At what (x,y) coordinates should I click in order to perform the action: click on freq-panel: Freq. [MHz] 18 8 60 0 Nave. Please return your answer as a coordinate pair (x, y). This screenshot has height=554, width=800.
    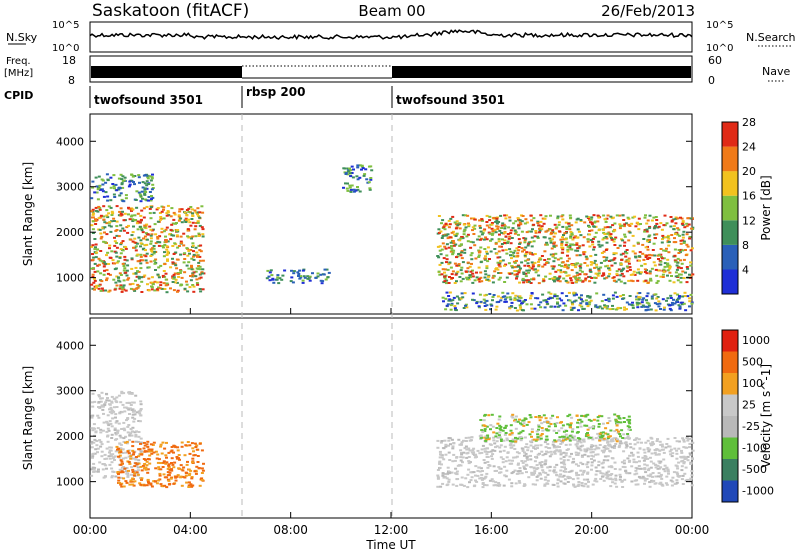
    Looking at the image, I should click on (397, 70).